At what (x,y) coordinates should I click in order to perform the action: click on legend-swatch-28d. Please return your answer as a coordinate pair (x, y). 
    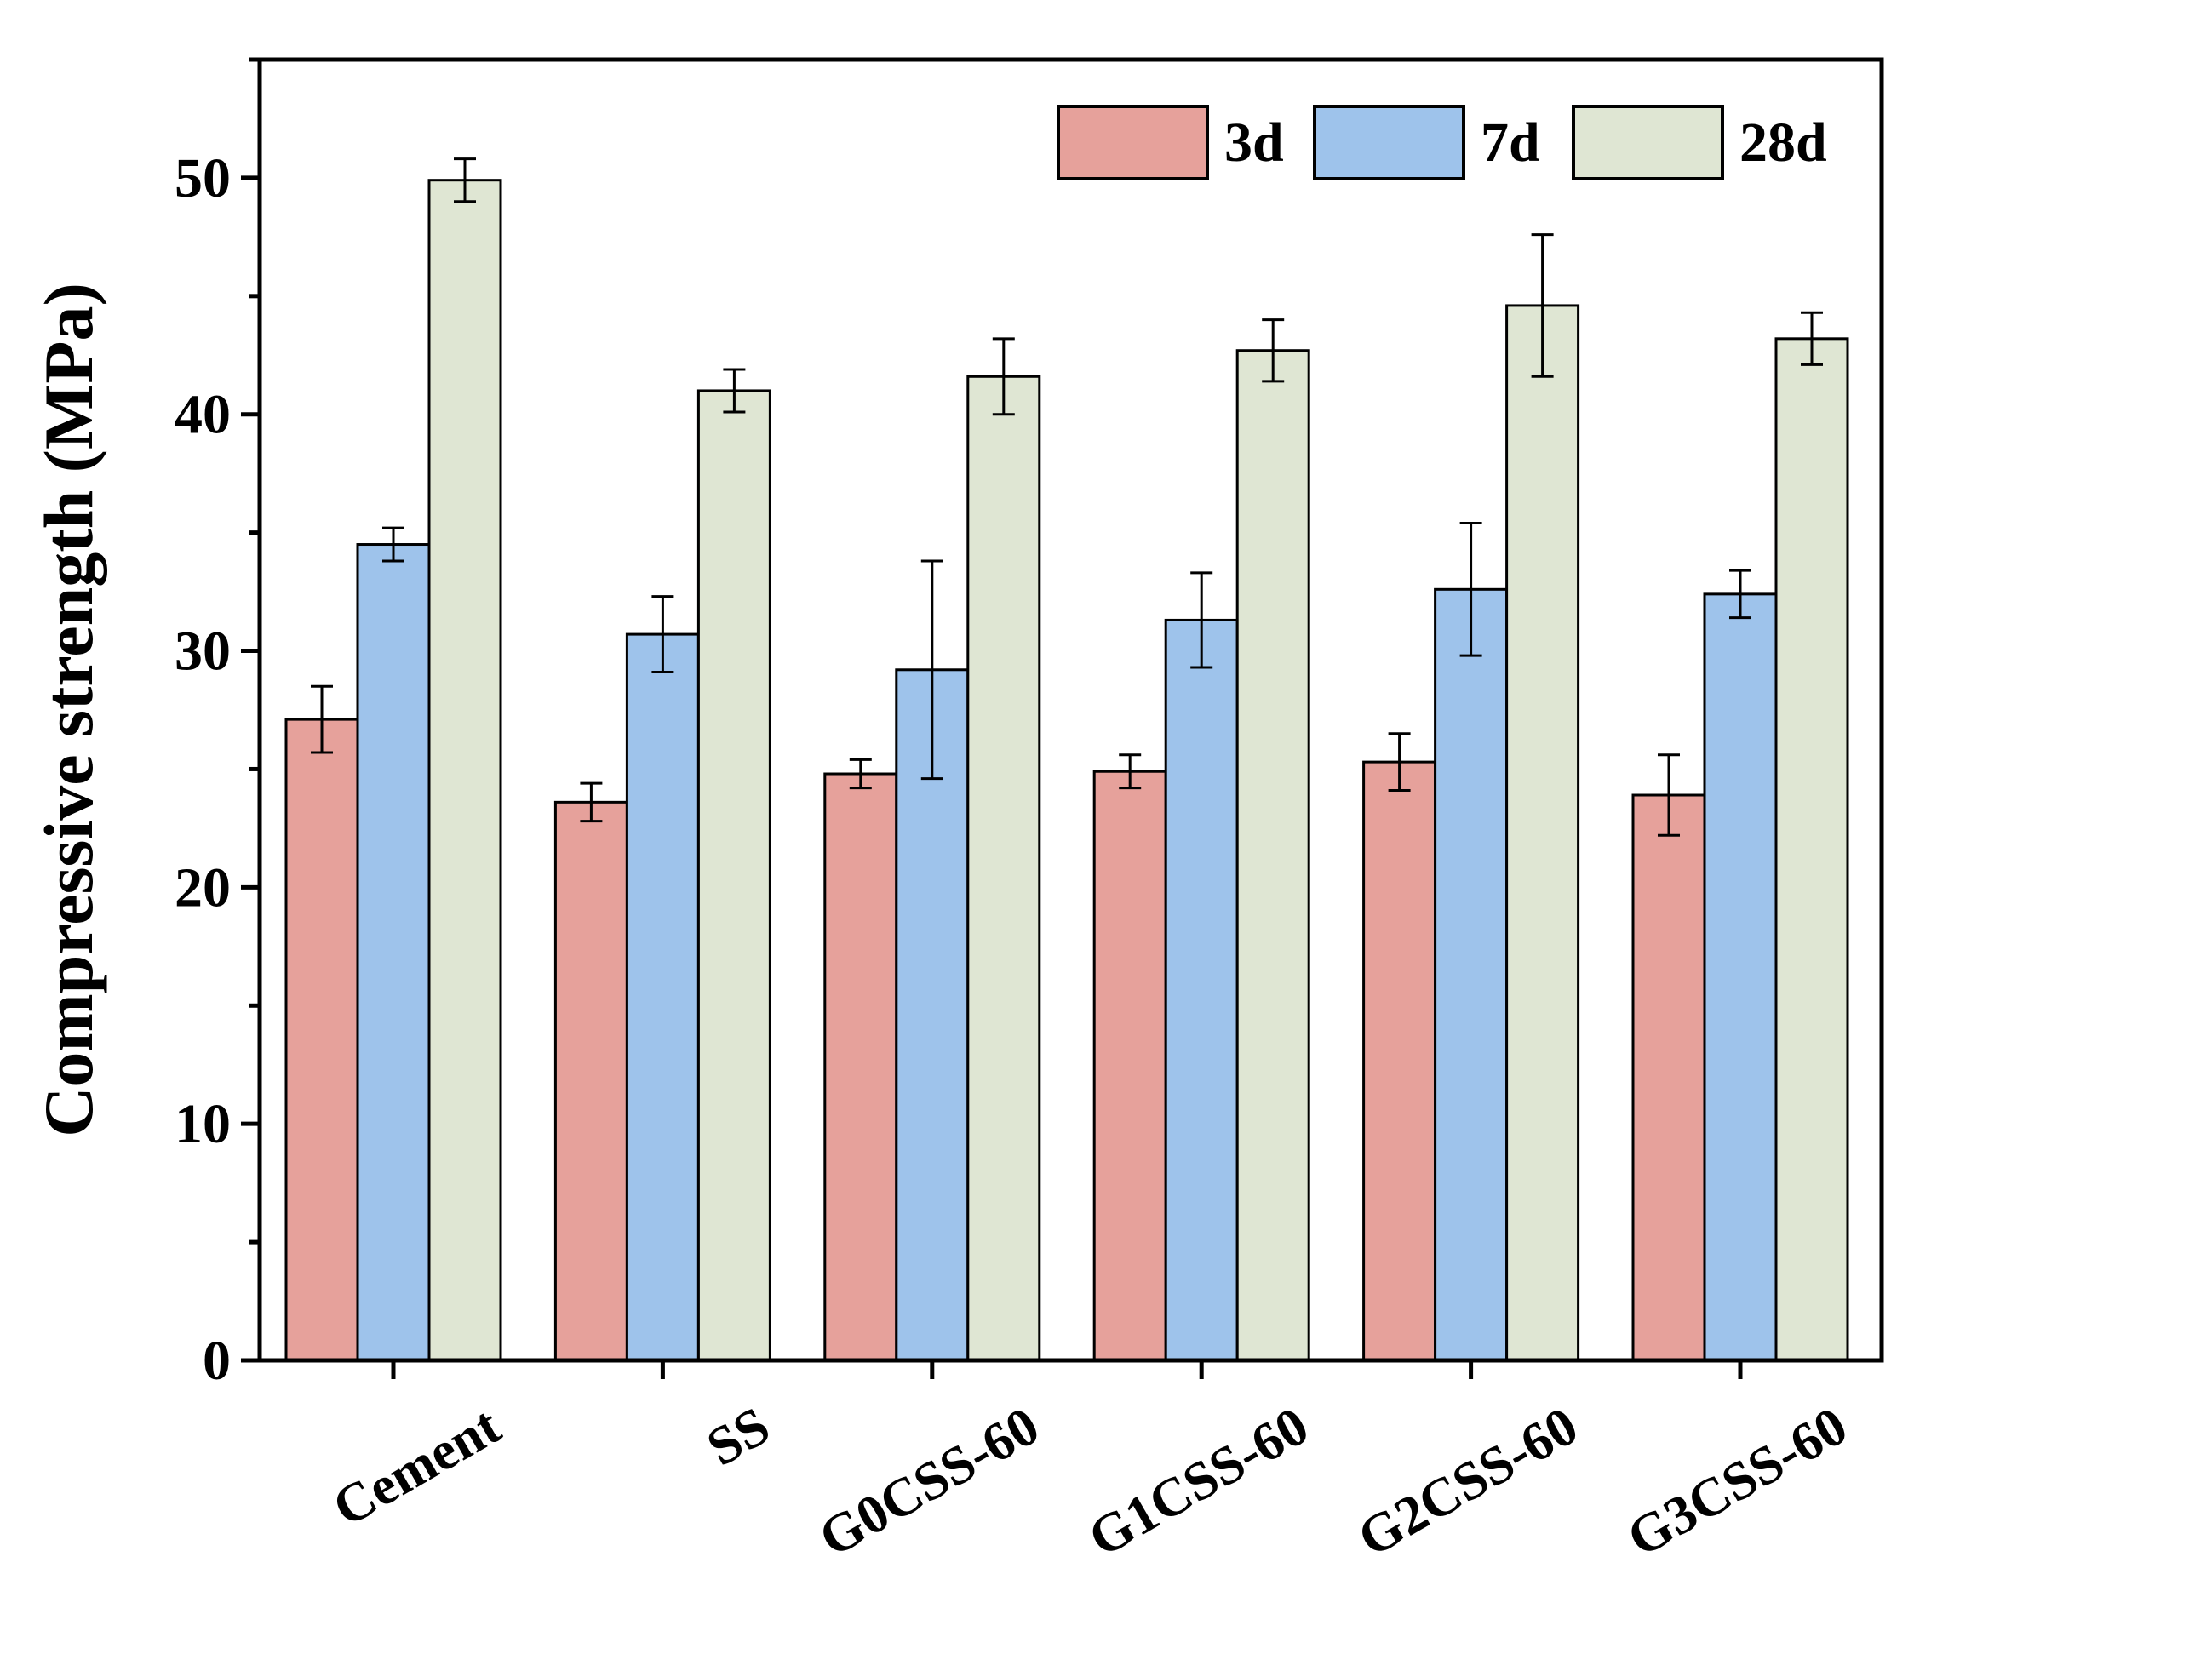
    Looking at the image, I should click on (1648, 142).